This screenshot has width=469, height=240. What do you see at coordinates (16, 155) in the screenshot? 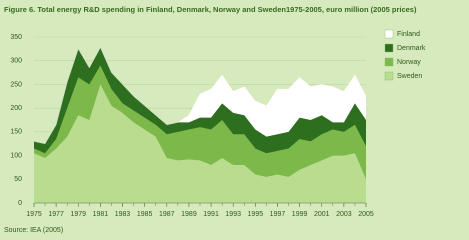
I see `y-tick-label: 100` at bounding box center [16, 155].